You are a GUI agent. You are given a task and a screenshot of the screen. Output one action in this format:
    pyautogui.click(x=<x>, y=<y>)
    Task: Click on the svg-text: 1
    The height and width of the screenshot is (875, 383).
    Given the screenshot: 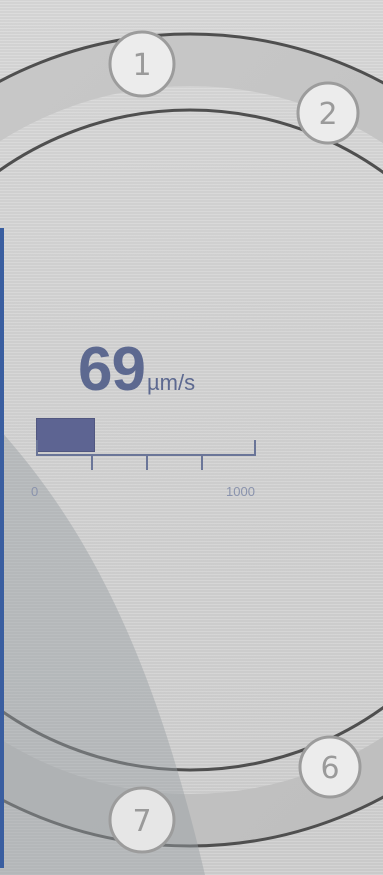 What is the action you would take?
    pyautogui.click(x=141, y=65)
    